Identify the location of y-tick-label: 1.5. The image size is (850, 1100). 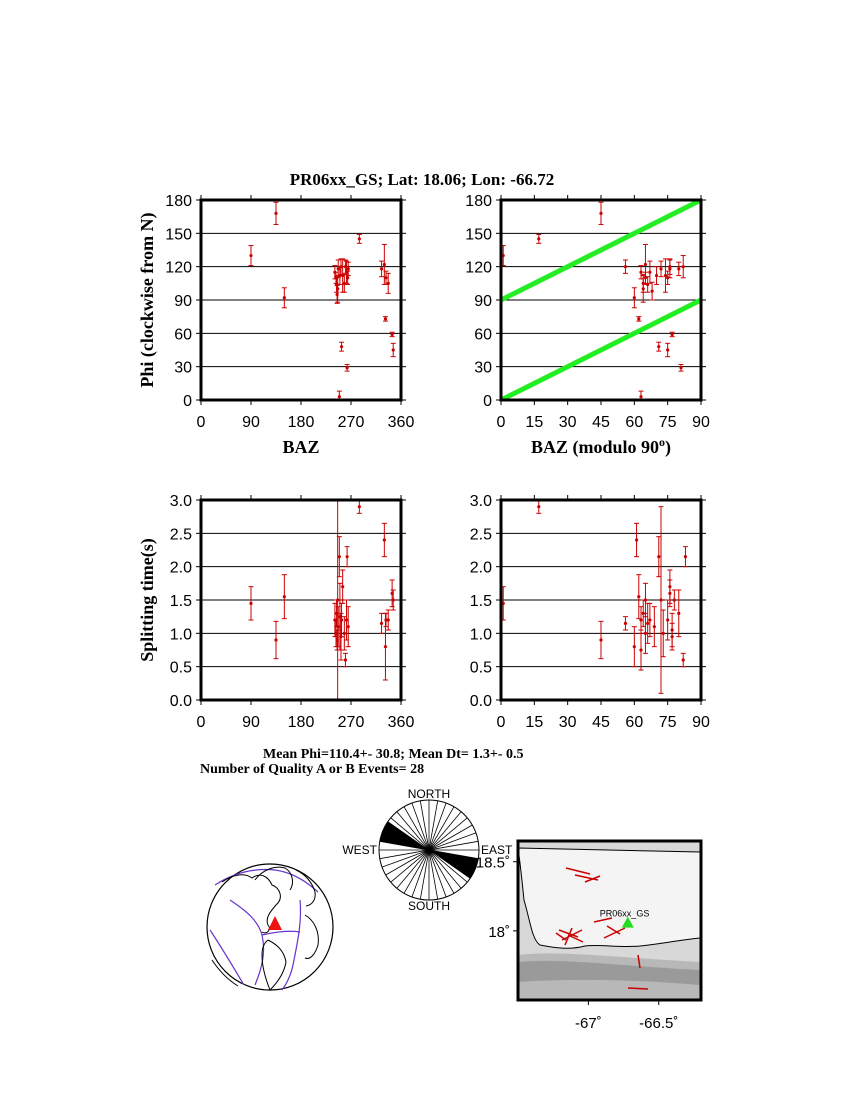
(181, 601).